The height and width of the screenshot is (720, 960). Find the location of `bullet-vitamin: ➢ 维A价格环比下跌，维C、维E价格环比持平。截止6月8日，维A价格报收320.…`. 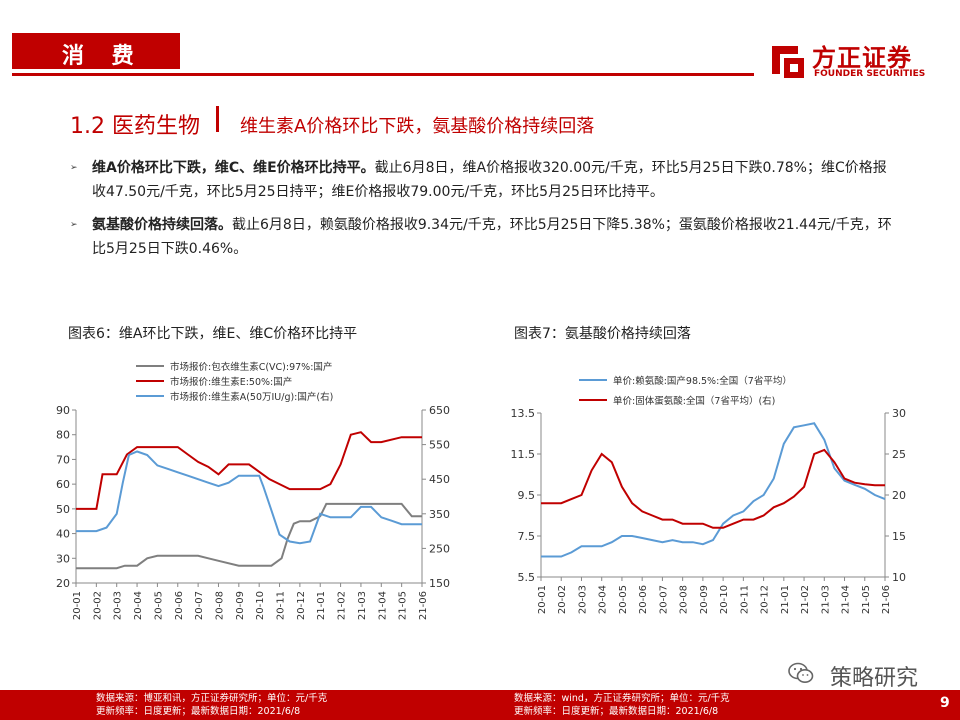

bullet-vitamin: ➢ 维A价格环比下跌，维C、维E价格环比持平。截止6月8日，维A价格报收320.… is located at coordinates (481, 180).